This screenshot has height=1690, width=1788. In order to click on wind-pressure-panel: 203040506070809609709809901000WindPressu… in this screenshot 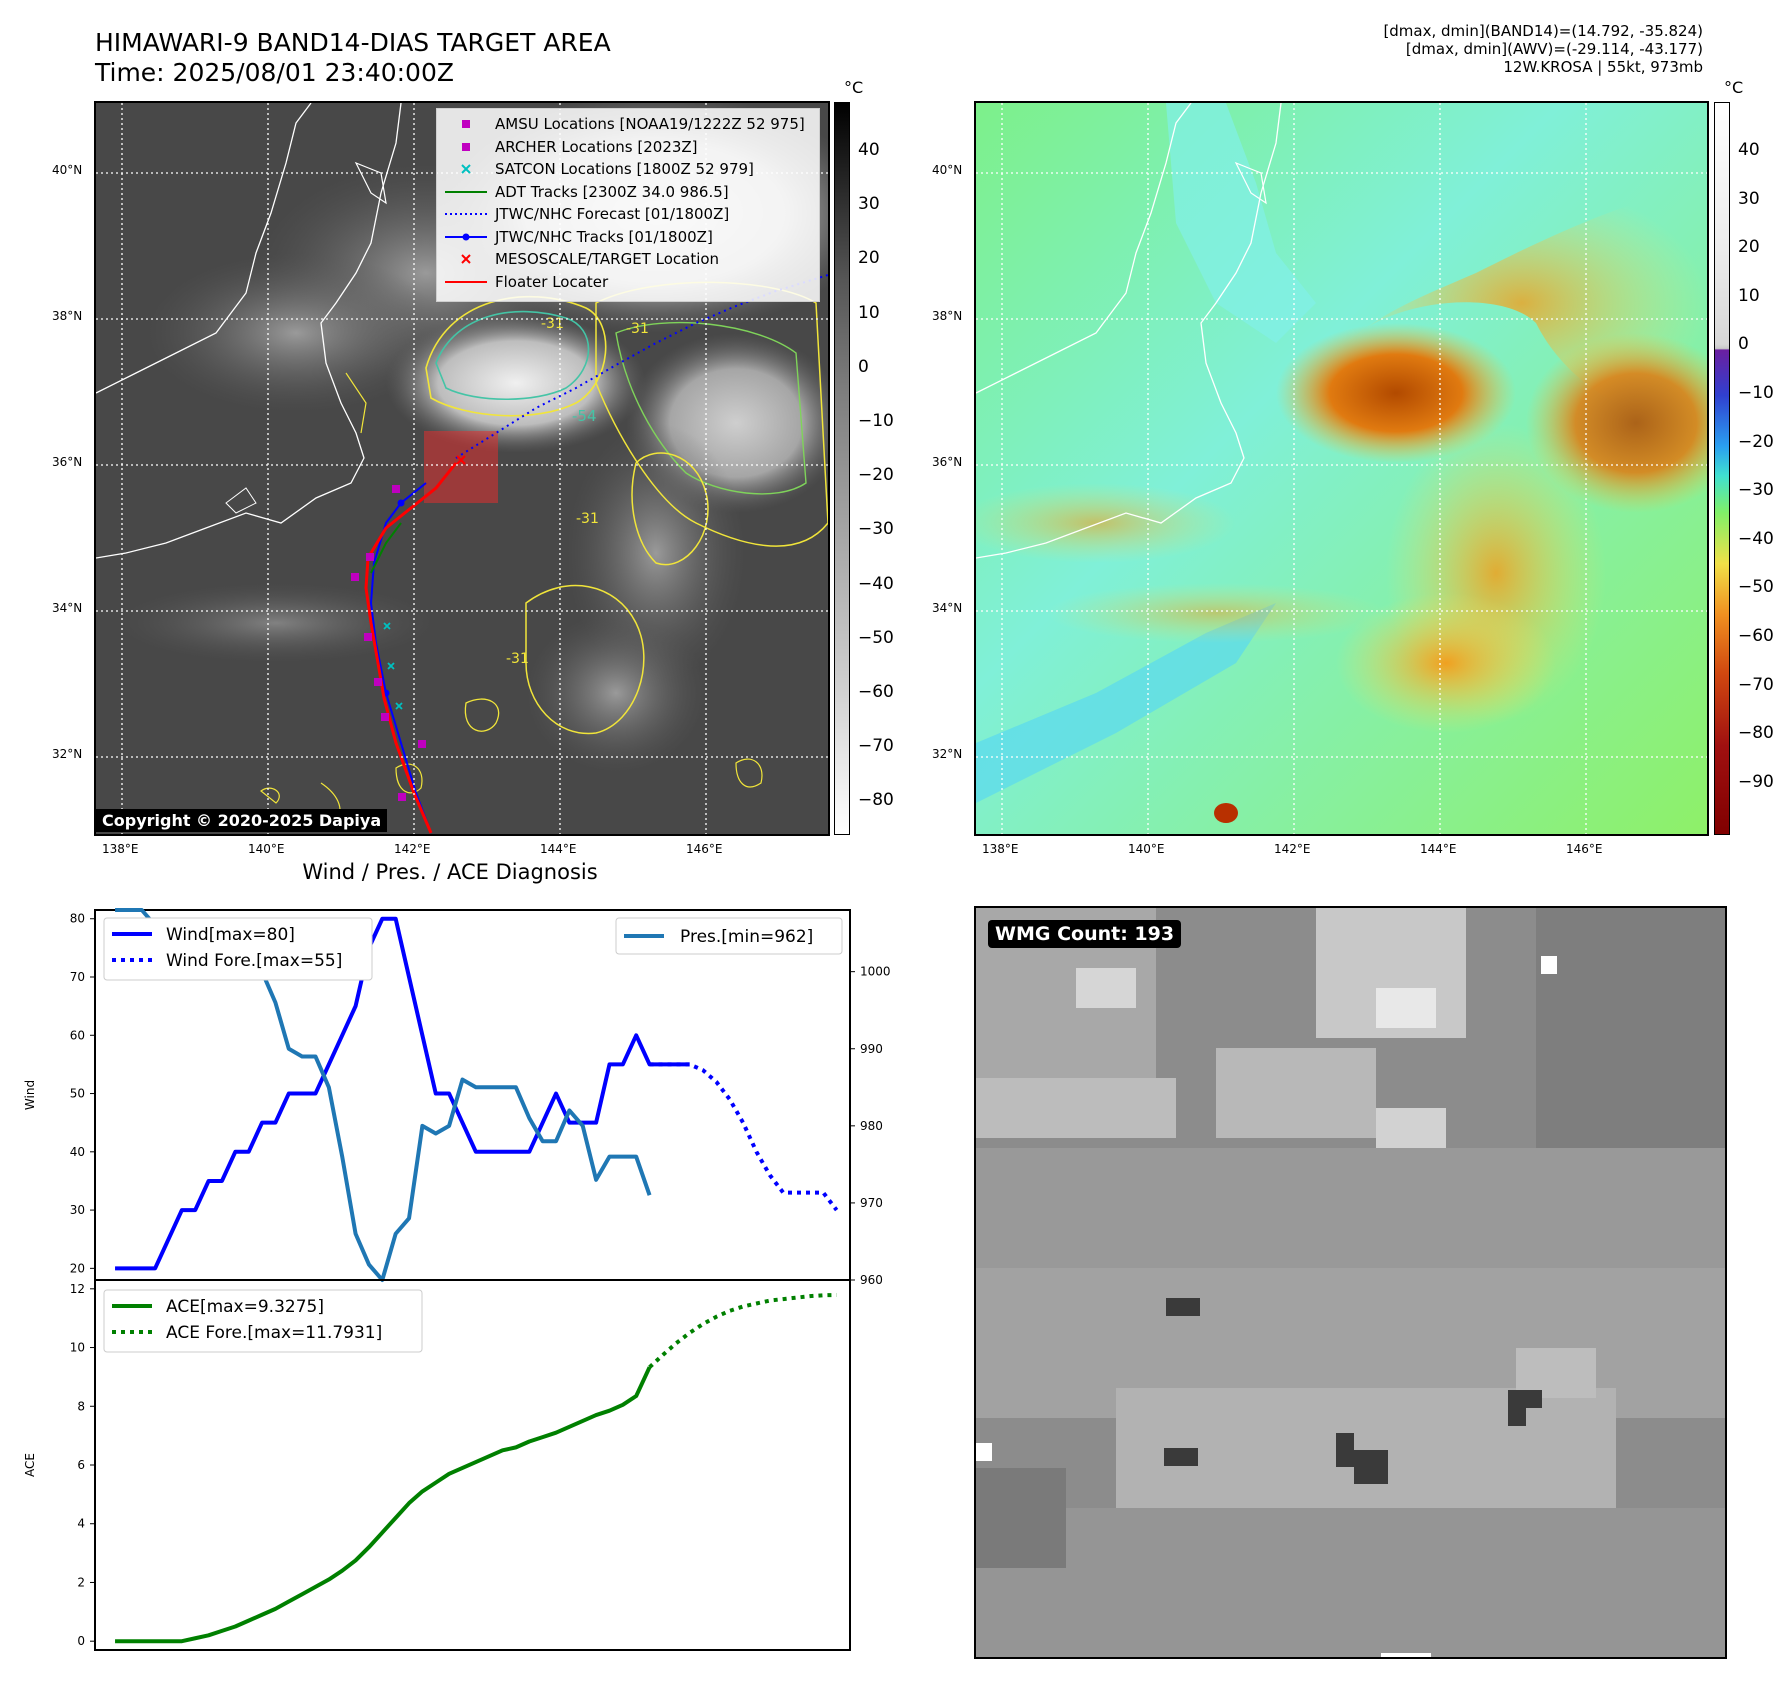, I will do `click(457, 1097)`.